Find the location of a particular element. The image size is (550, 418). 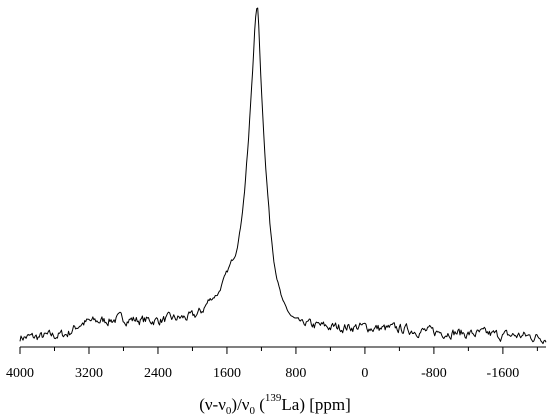

x-axis-title-sub1: 0 is located at coordinates (252, 411).